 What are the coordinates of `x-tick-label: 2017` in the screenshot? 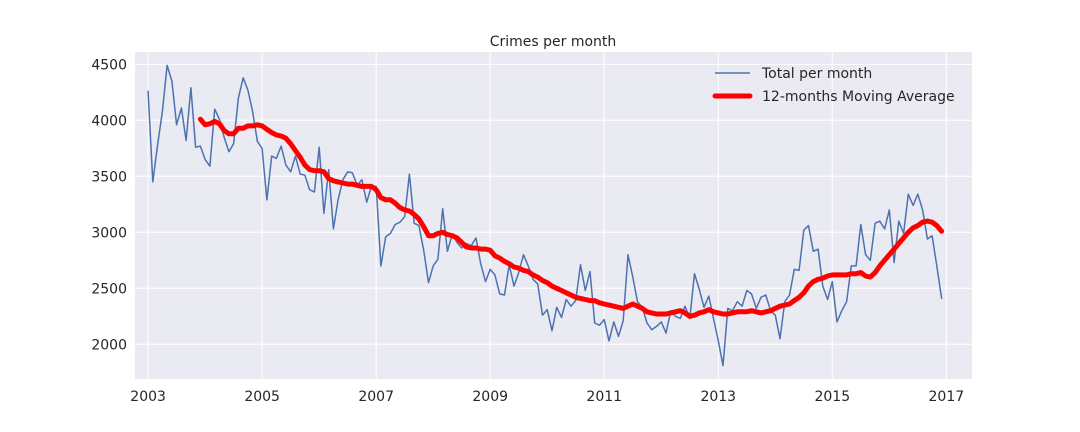 It's located at (947, 397).